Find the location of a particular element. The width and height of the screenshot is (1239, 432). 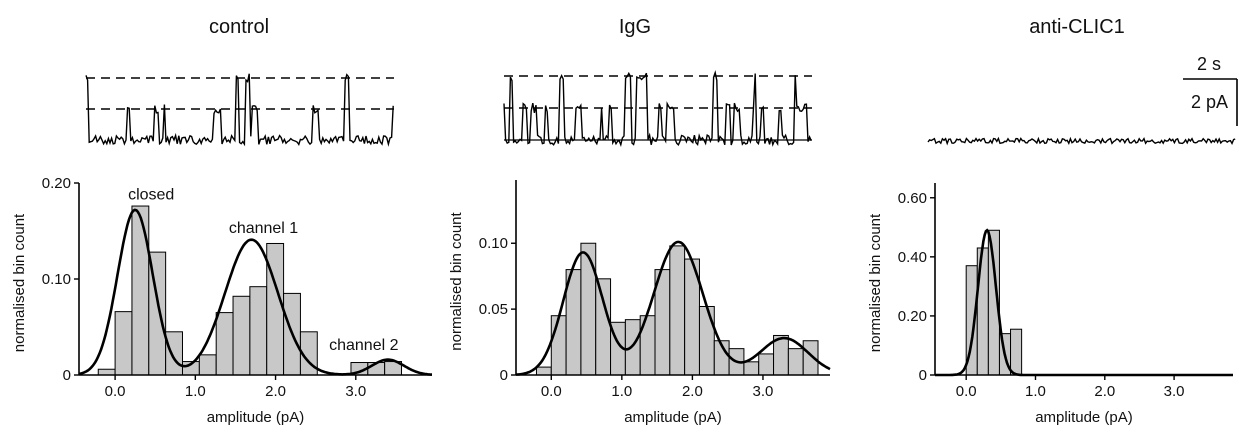

panel-title-anti-clic1: anti-CLIC1 is located at coordinates (1077, 27).